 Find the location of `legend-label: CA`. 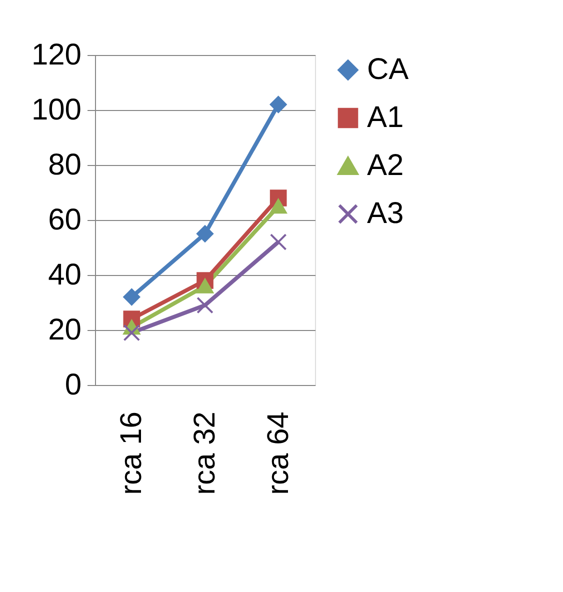

legend-label: CA is located at coordinates (388, 69).